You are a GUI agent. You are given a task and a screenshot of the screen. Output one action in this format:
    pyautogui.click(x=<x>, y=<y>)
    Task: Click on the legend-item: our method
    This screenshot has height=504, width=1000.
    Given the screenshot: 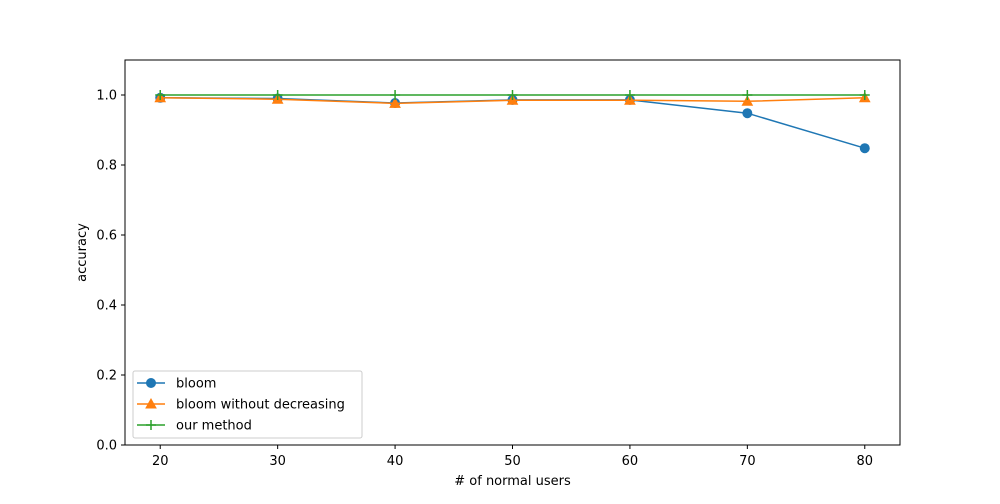 What is the action you would take?
    pyautogui.click(x=194, y=426)
    